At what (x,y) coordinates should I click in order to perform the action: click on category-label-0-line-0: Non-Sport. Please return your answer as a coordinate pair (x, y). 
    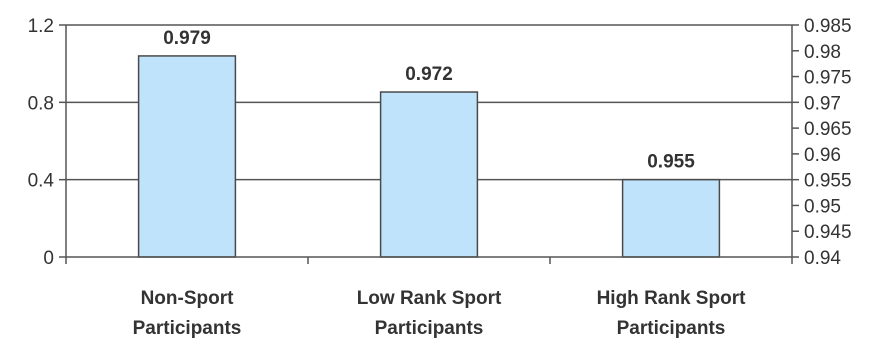
    Looking at the image, I should click on (188, 298).